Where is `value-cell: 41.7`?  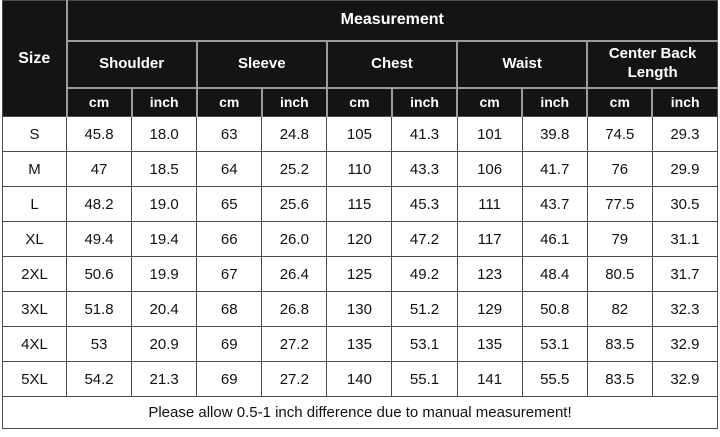
value-cell: 41.7 is located at coordinates (554, 169).